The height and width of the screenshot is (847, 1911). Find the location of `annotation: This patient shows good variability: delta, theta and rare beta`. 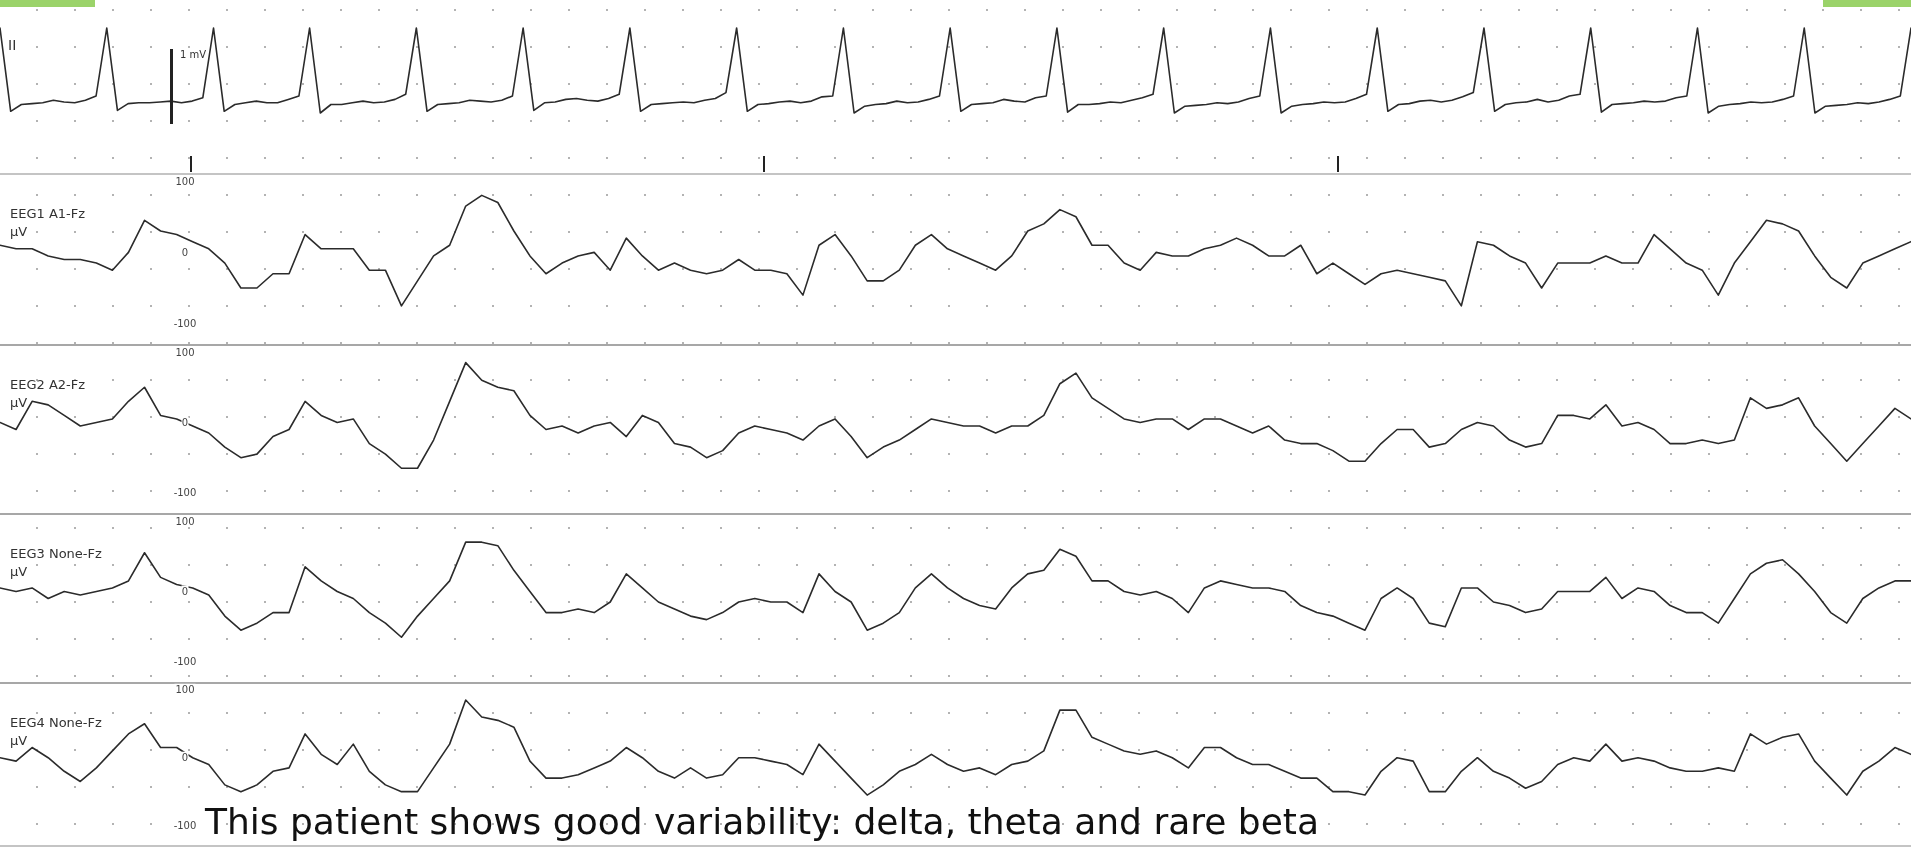

annotation: This patient shows good variability: delta, theta and rare beta is located at coordinates (762, 821).